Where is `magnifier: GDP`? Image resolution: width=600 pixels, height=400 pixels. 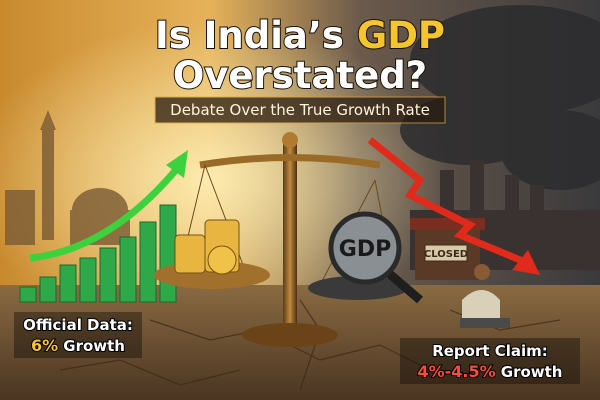 magnifier: GDP is located at coordinates (375, 257).